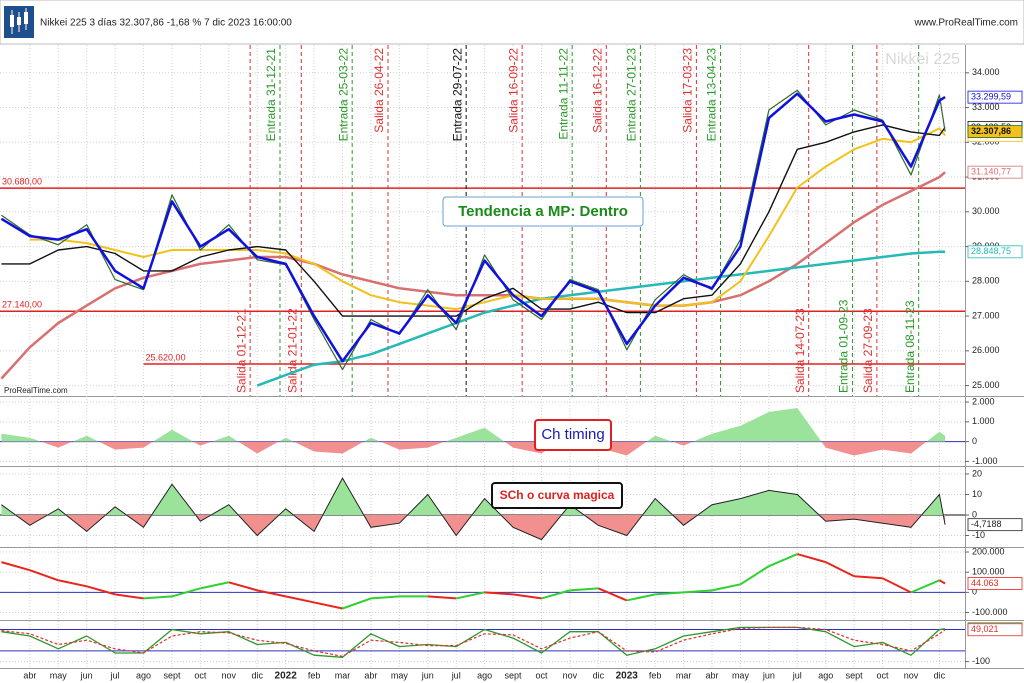 This screenshot has height=683, width=1024. I want to click on header-bar, so click(512, 22).